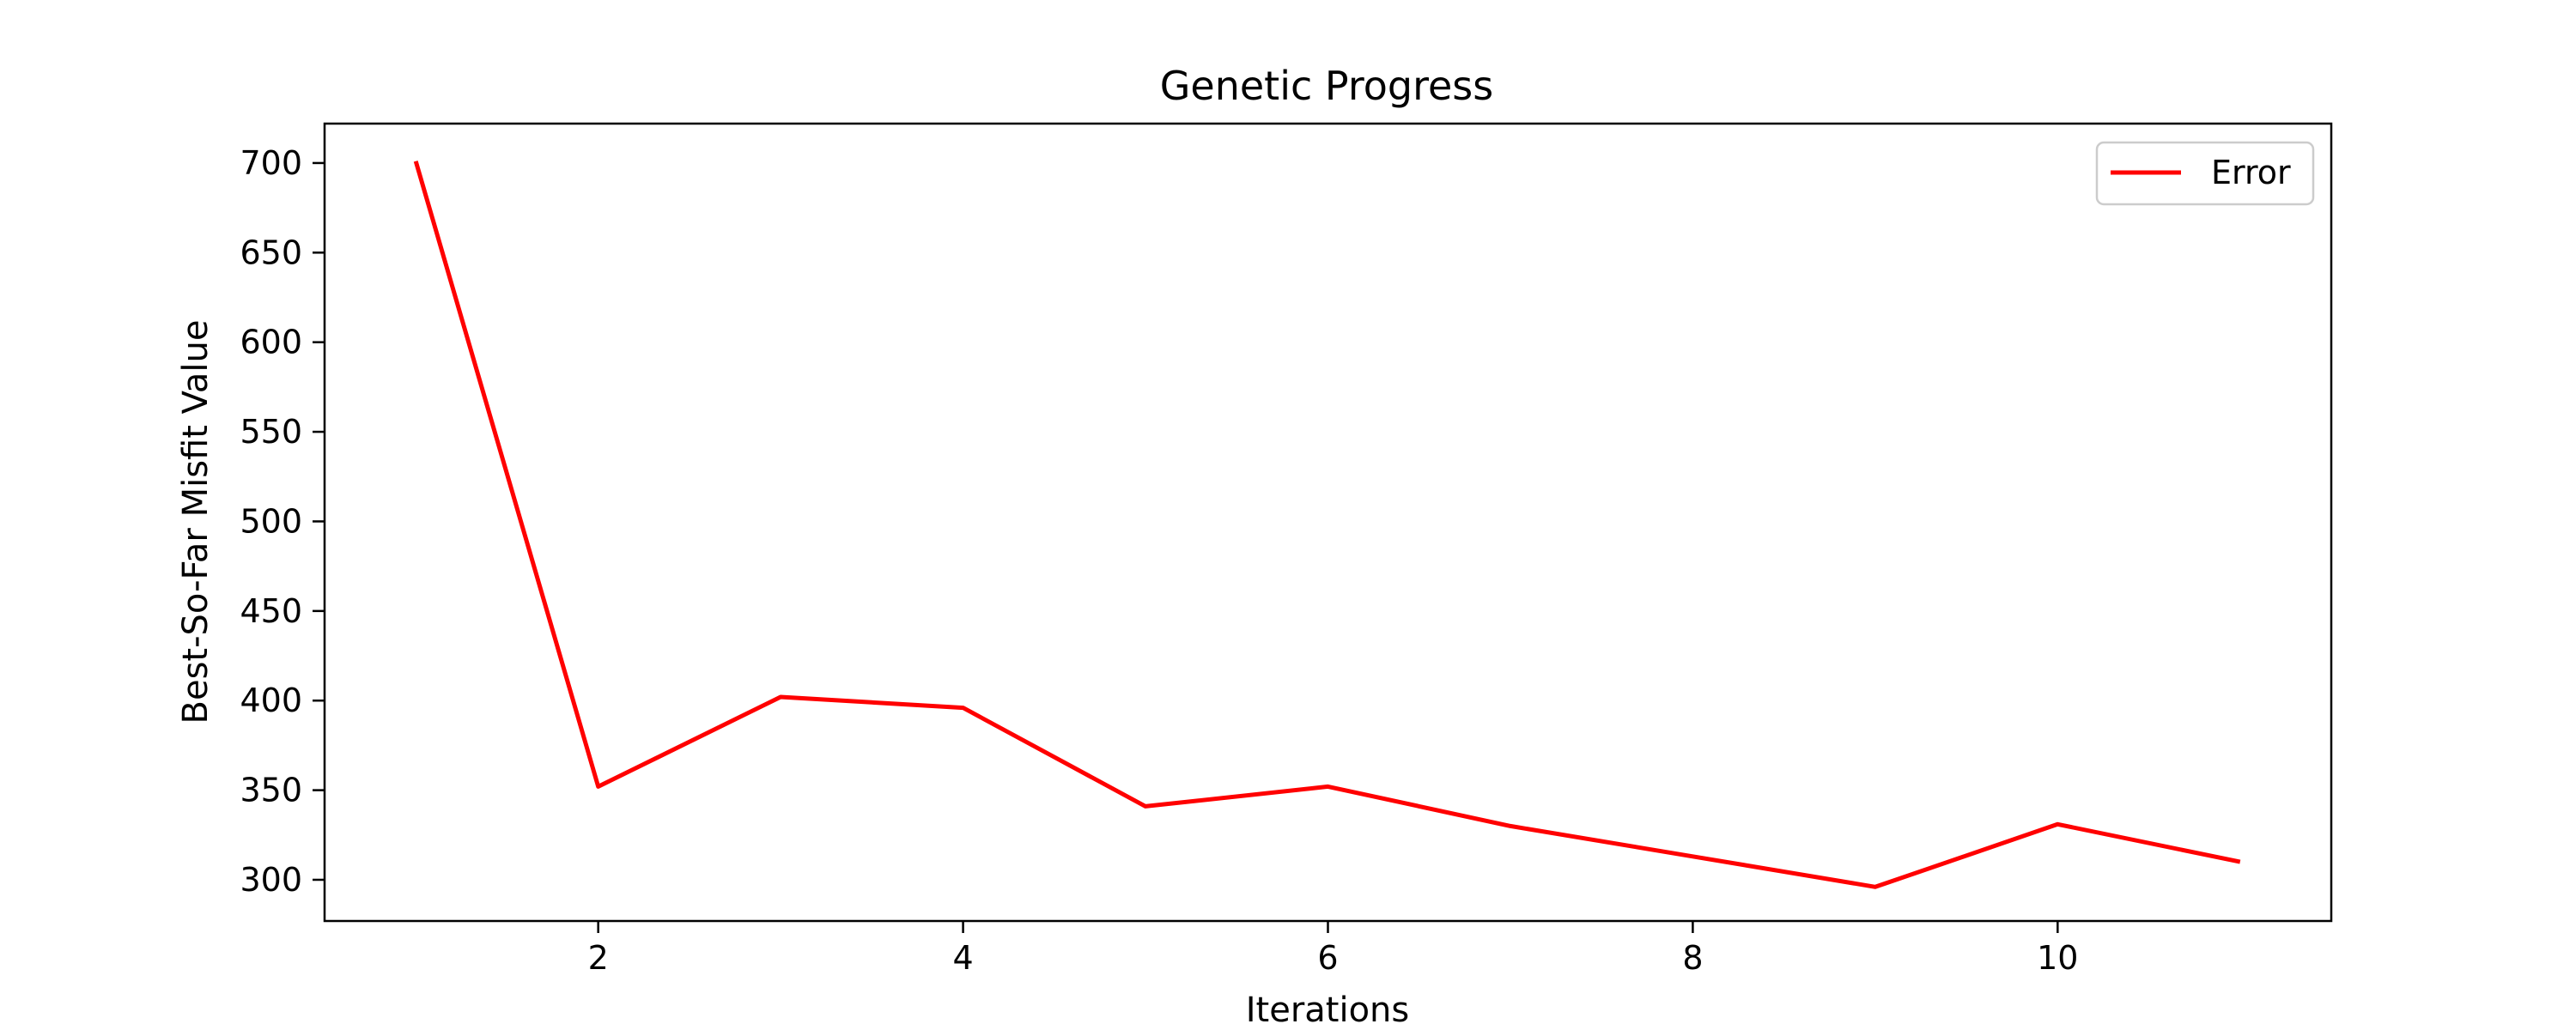  I want to click on y-tick-label: 450, so click(271, 611).